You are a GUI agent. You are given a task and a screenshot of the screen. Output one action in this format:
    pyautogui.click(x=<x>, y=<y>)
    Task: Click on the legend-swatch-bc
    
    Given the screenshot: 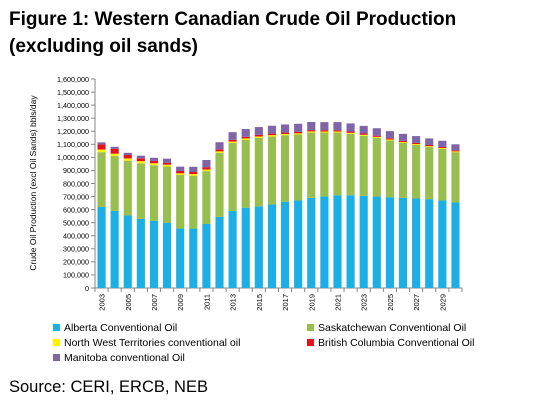 What is the action you would take?
    pyautogui.click(x=310, y=342)
    